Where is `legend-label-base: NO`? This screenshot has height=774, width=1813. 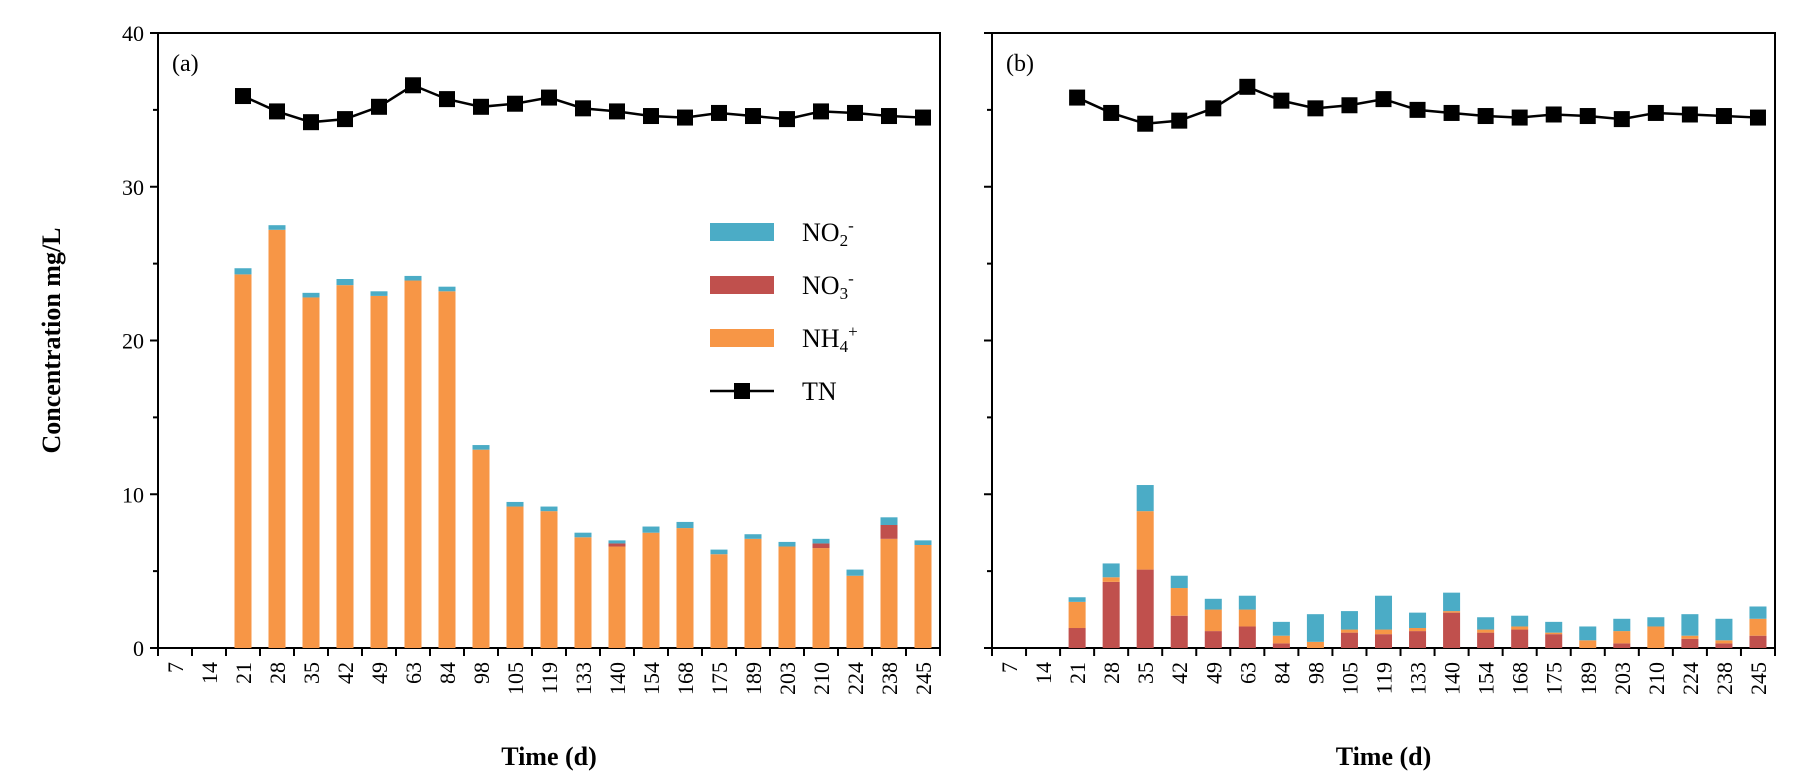
legend-label-base: NO is located at coordinates (821, 285).